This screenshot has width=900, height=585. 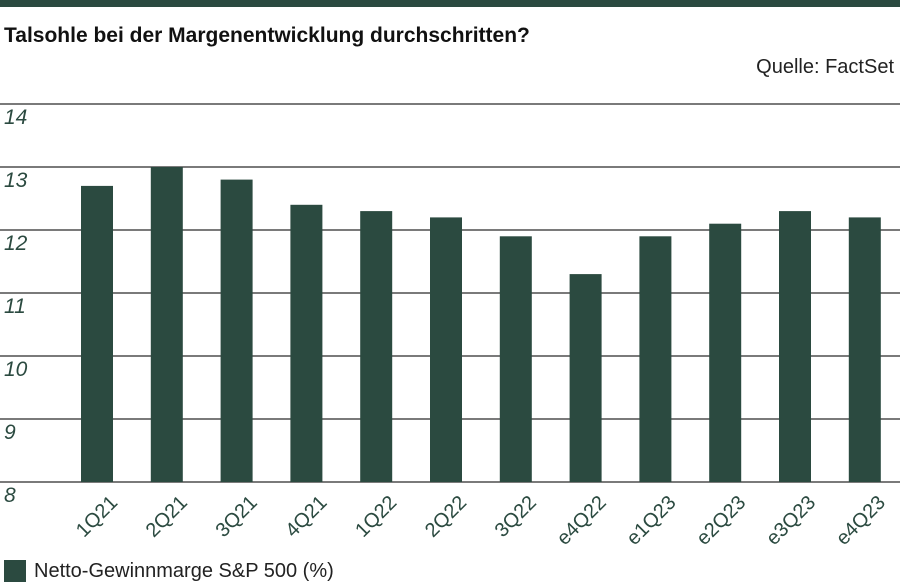 What do you see at coordinates (652, 521) in the screenshot?
I see `x-tick-label: e1Q23` at bounding box center [652, 521].